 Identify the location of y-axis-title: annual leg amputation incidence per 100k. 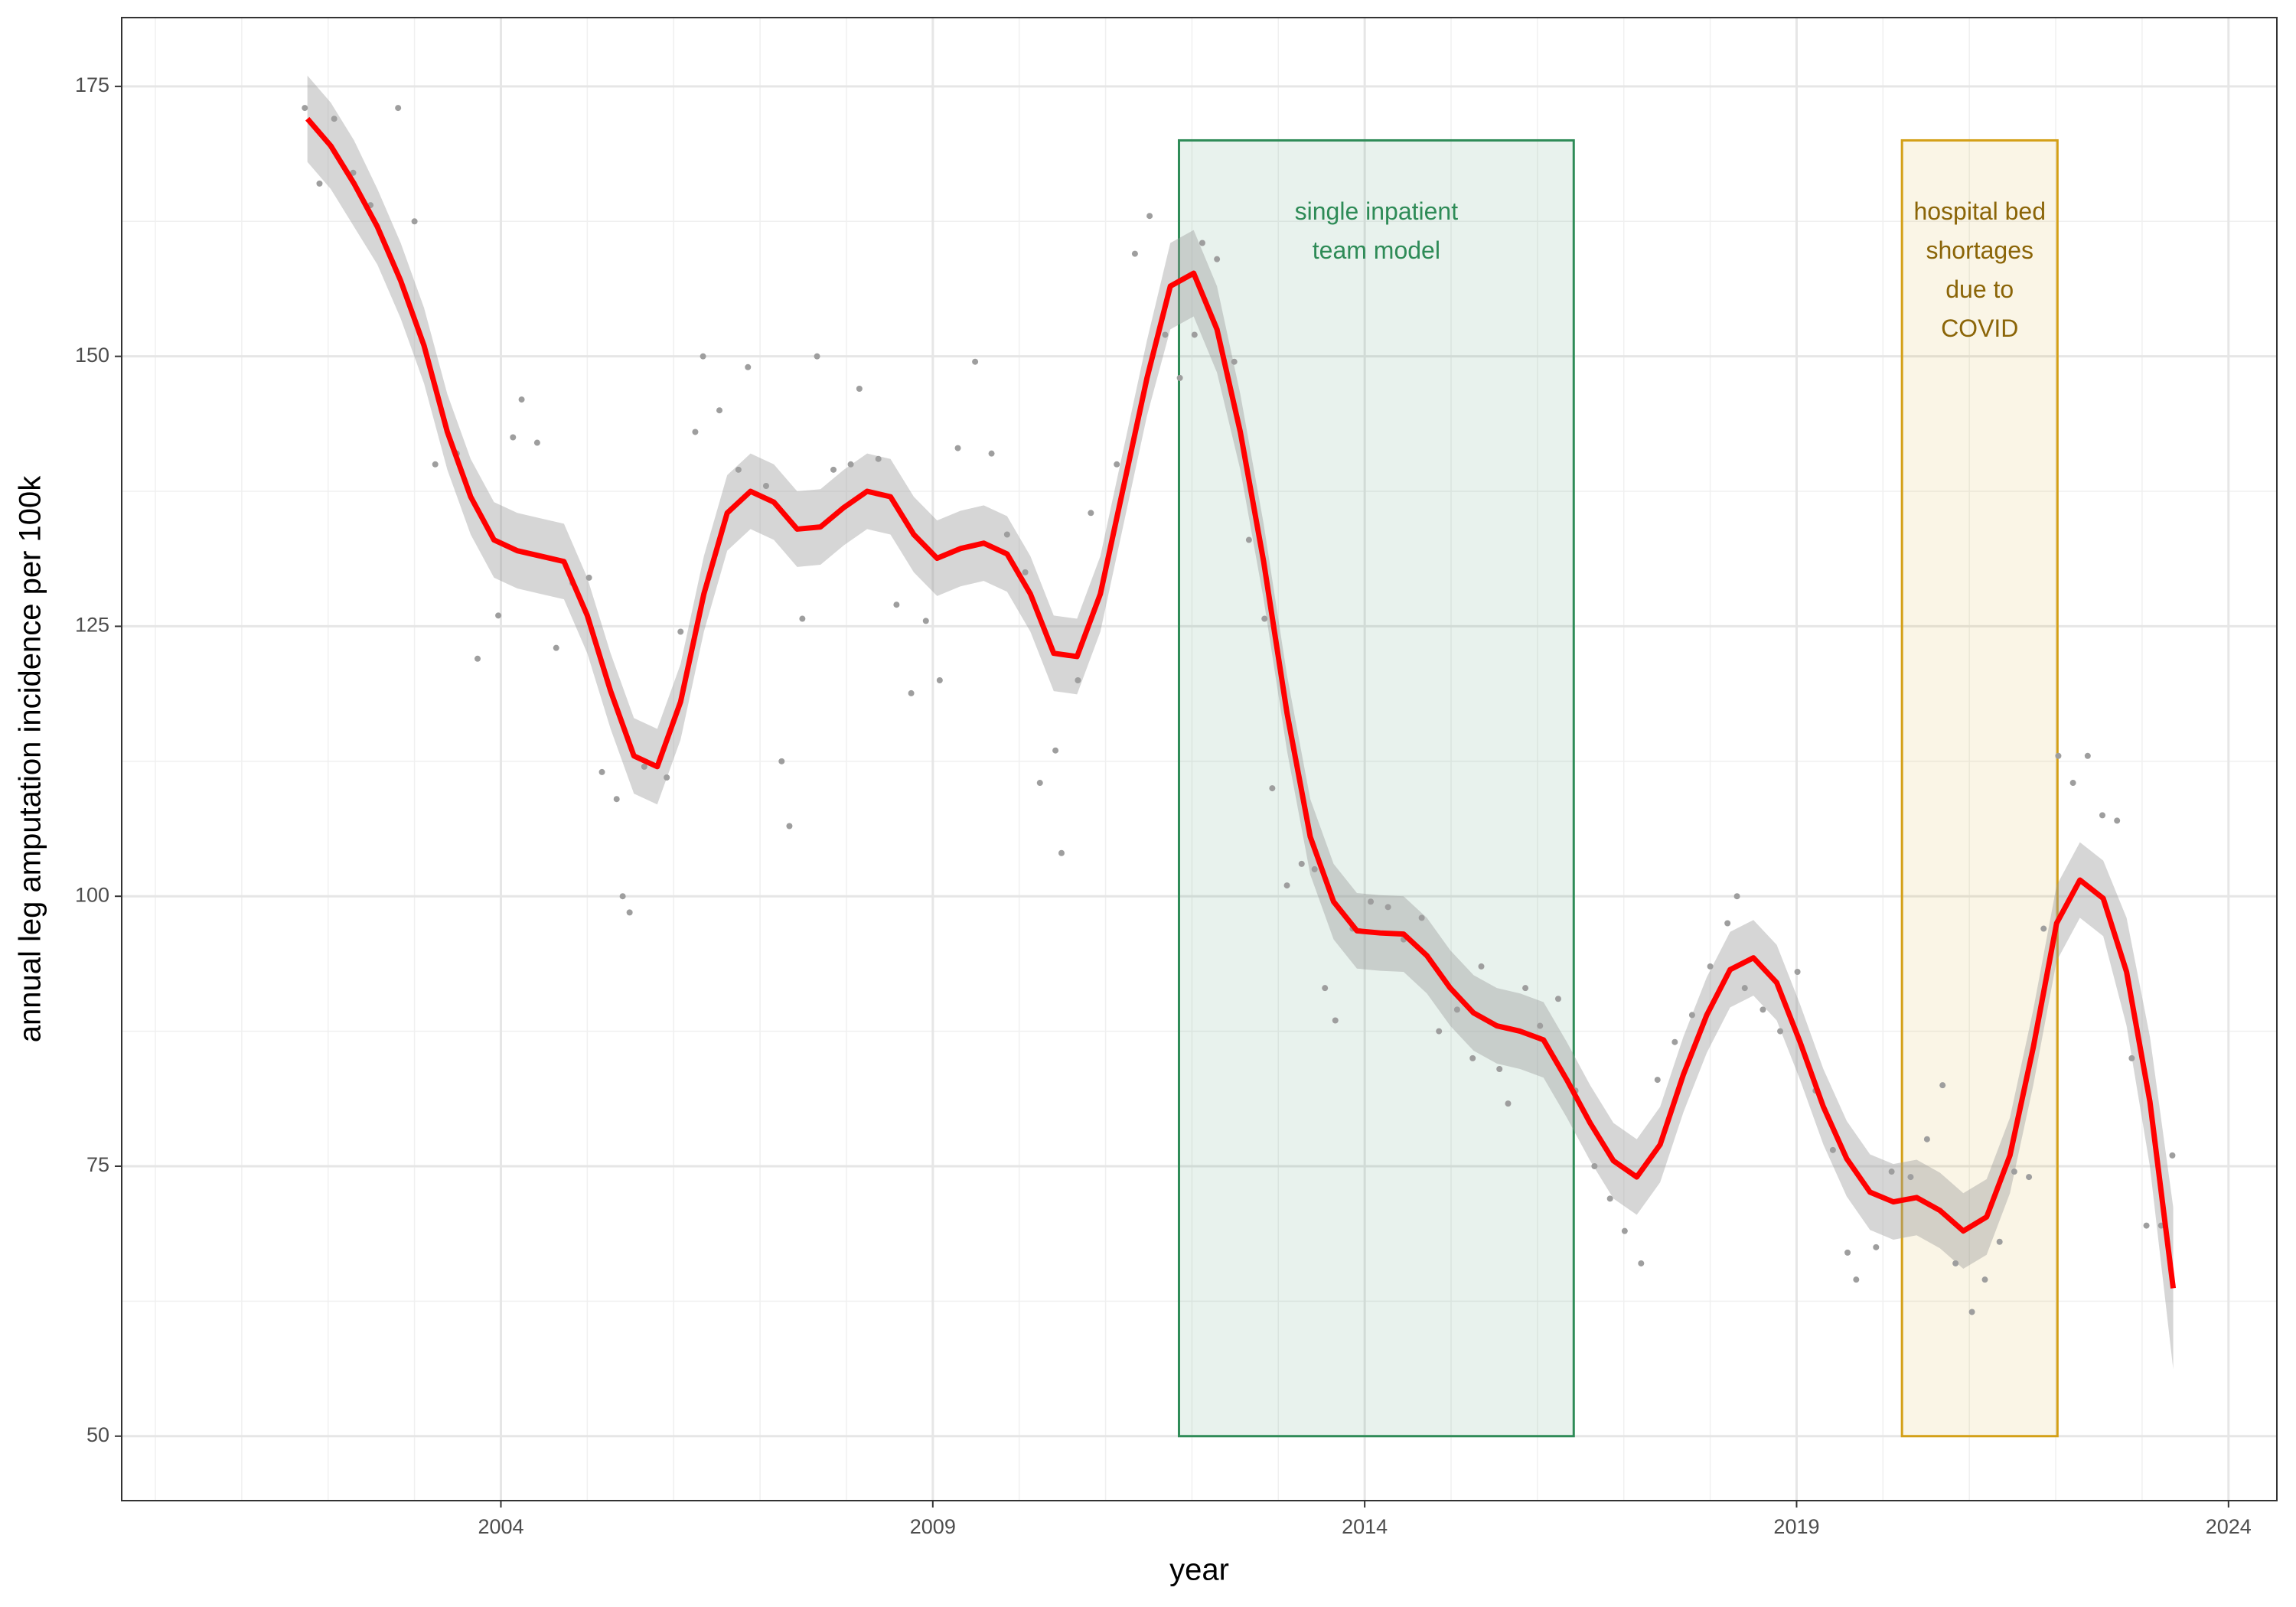
(30, 759).